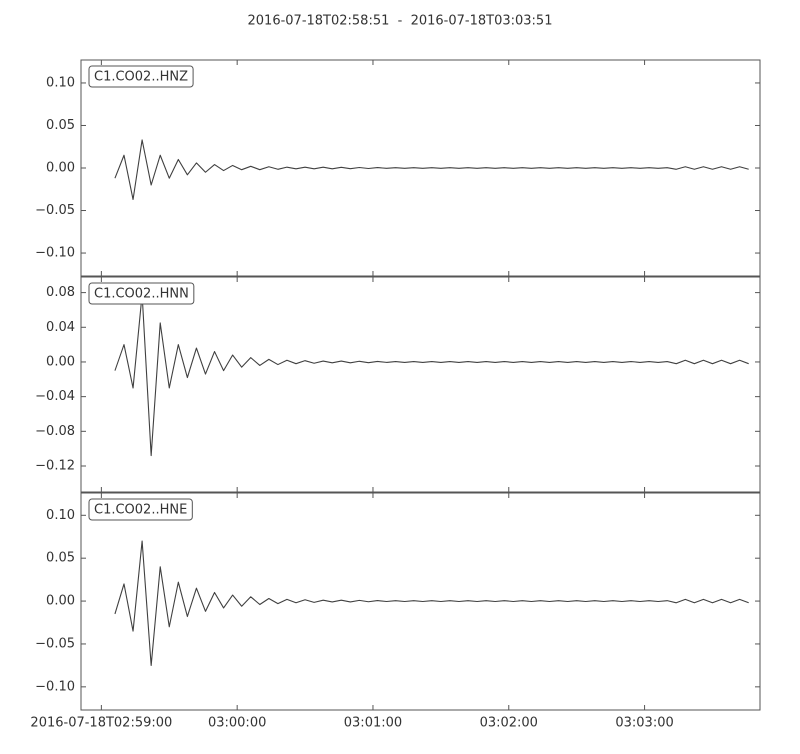 The image size is (800, 754). I want to click on x-tick-label: 03:02:00, so click(509, 723).